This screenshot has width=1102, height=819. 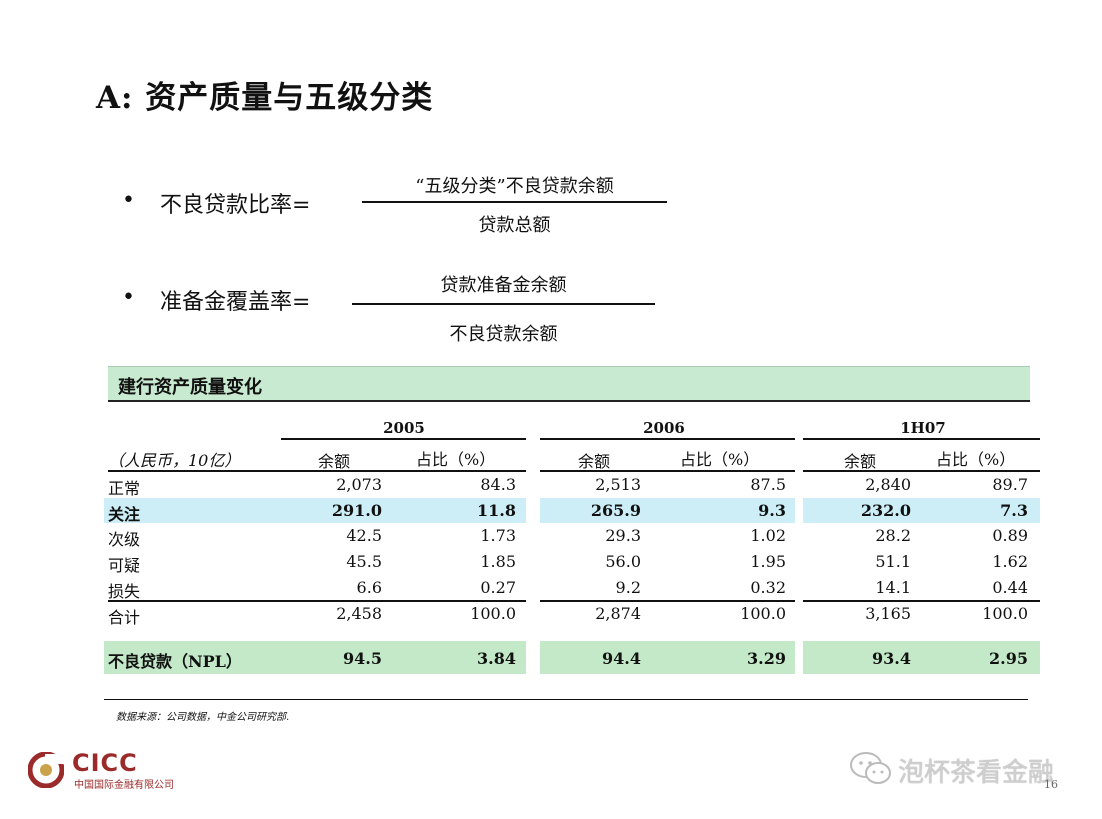 What do you see at coordinates (860, 461) in the screenshot?
I see `col-amount-1h07: 余额` at bounding box center [860, 461].